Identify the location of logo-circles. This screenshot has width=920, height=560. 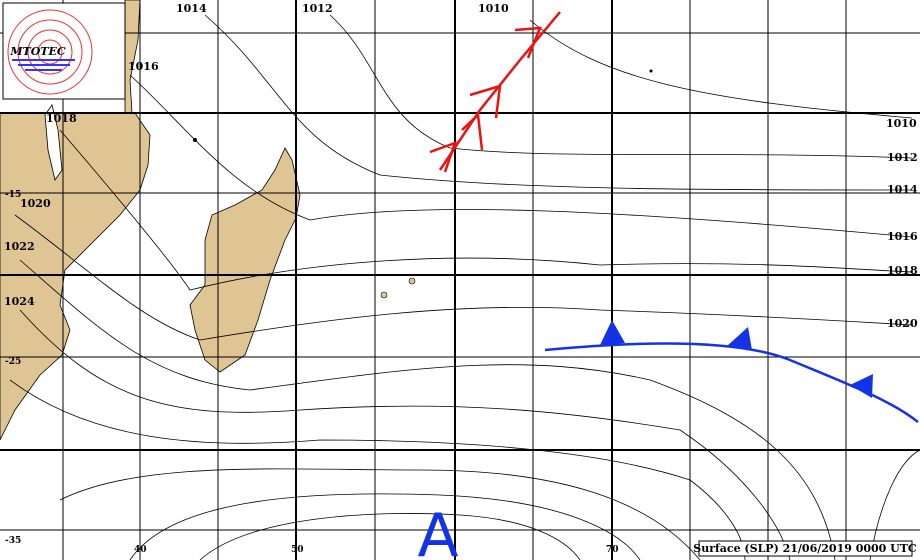
(50, 52).